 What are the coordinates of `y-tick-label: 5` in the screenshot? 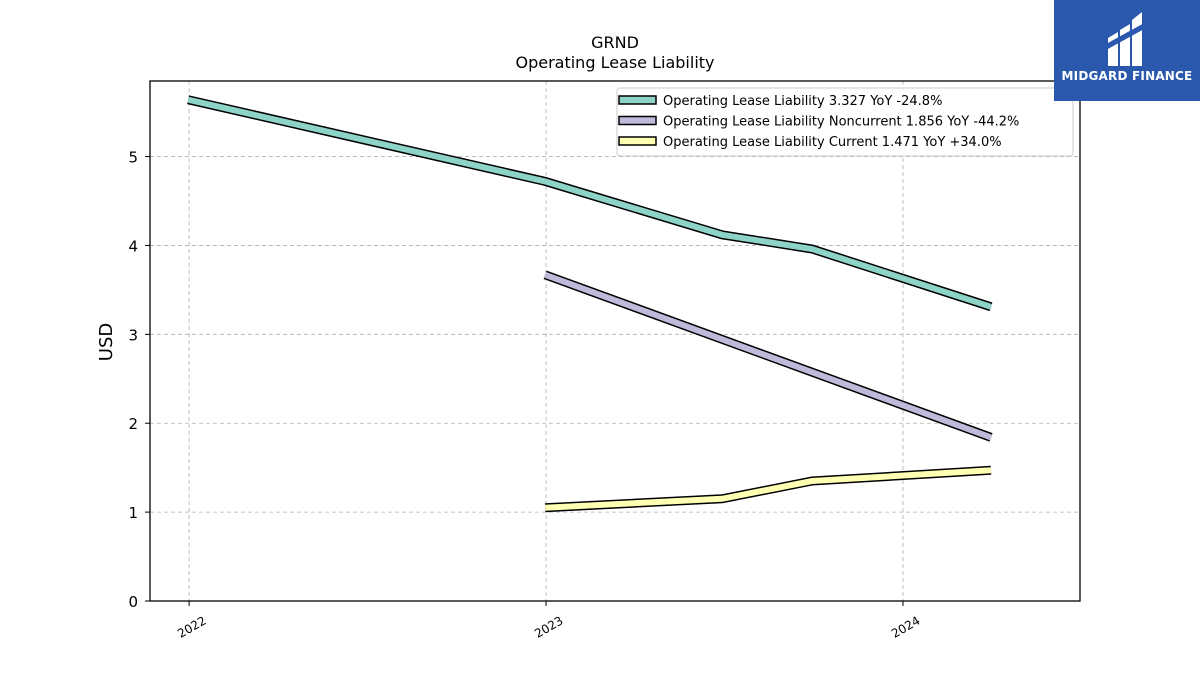 It's located at (133, 158).